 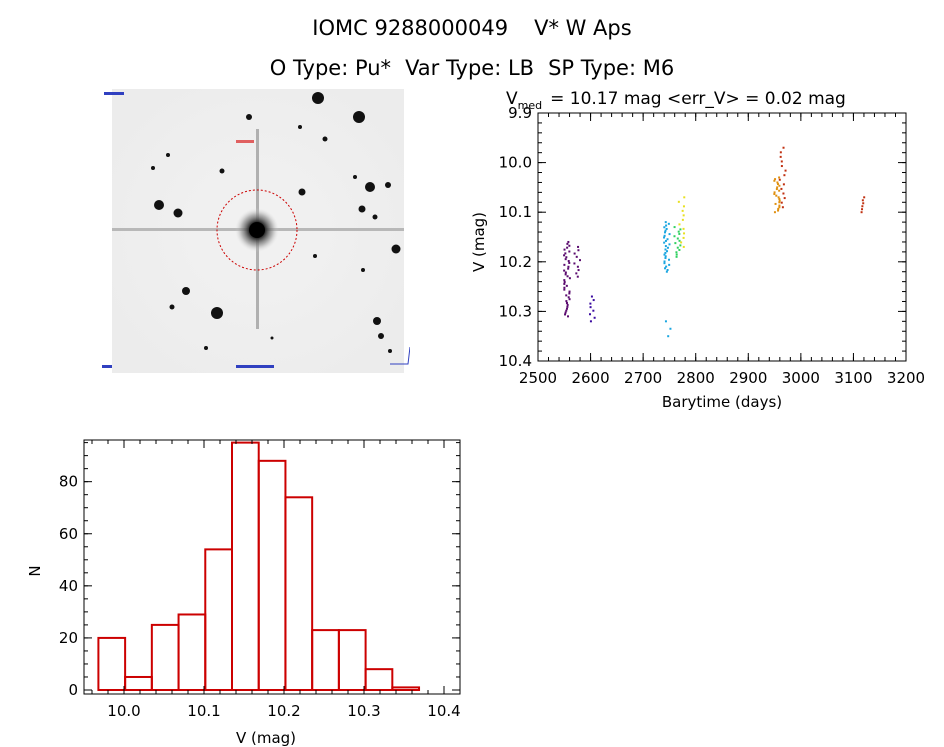 What do you see at coordinates (330, 68) in the screenshot?
I see `object-type: O Type: Pu*` at bounding box center [330, 68].